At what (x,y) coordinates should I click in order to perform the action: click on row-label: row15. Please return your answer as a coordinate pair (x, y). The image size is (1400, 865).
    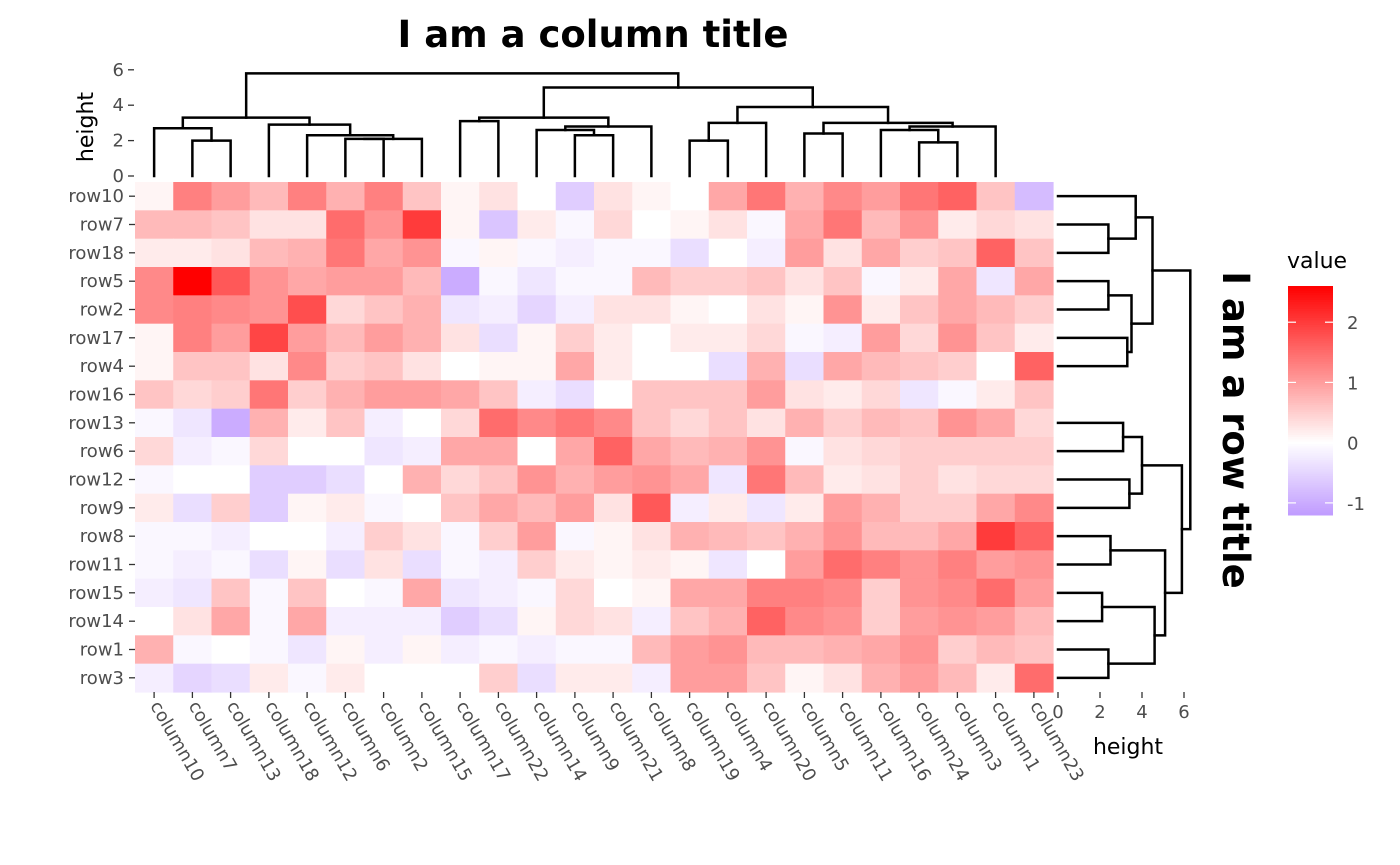
    Looking at the image, I should click on (96, 593).